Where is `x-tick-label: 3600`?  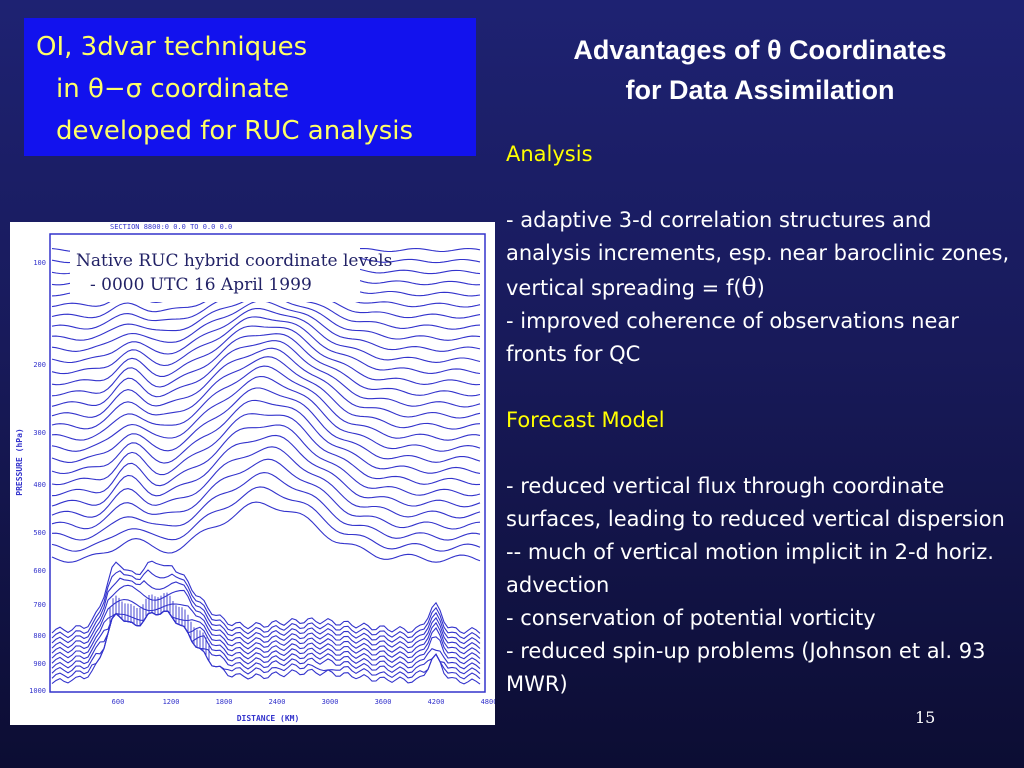
x-tick-label: 3600 is located at coordinates (383, 702).